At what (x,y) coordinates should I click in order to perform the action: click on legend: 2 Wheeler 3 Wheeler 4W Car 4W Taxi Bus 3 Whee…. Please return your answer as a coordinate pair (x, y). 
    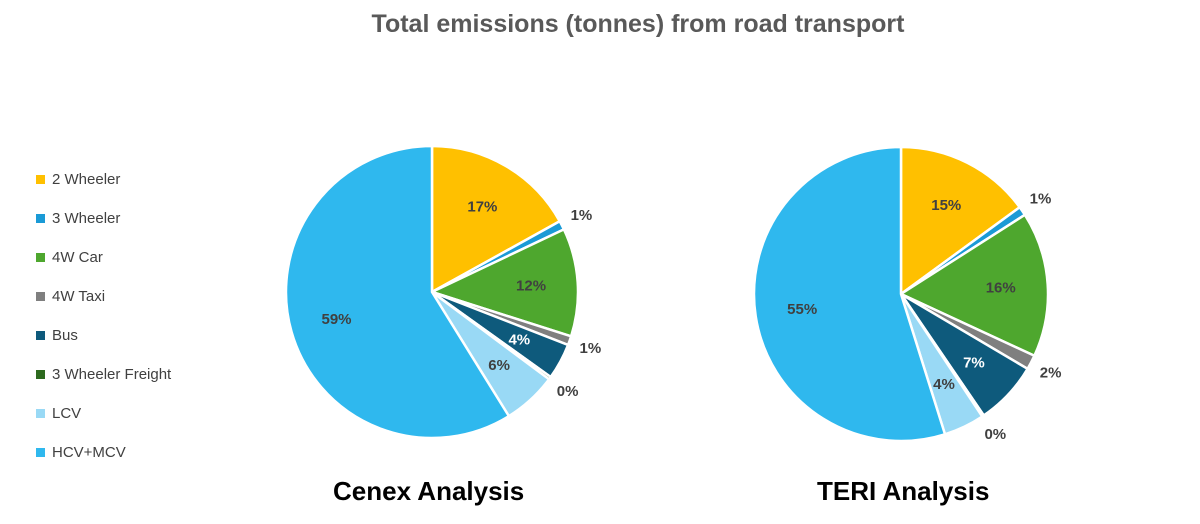
    Looking at the image, I should click on (103, 316).